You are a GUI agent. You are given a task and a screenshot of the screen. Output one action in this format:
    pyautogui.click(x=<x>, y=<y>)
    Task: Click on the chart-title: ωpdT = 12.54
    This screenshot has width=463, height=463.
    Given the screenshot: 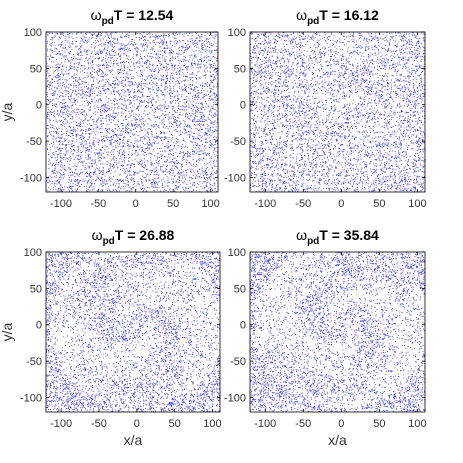 What is the action you would take?
    pyautogui.click(x=132, y=17)
    